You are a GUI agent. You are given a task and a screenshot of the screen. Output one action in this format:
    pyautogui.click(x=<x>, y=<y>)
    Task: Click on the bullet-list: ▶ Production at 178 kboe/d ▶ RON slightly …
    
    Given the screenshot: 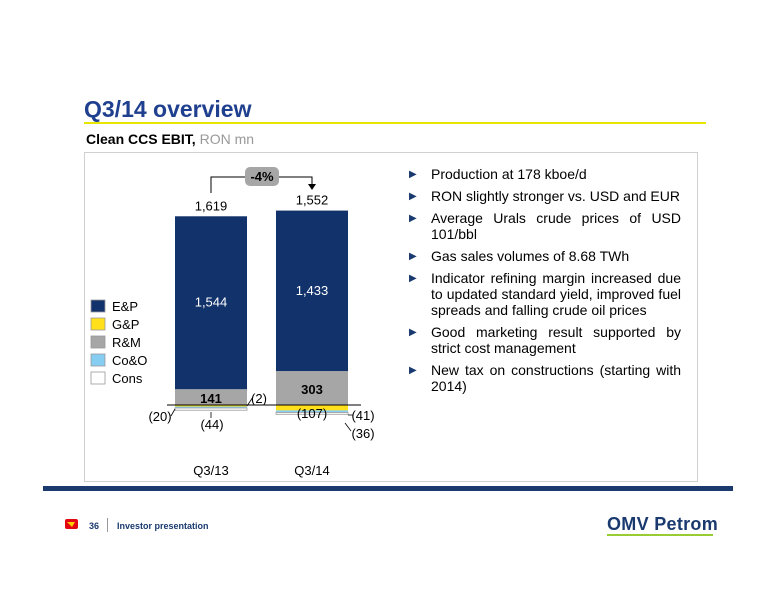 What is the action you would take?
    pyautogui.click(x=545, y=283)
    